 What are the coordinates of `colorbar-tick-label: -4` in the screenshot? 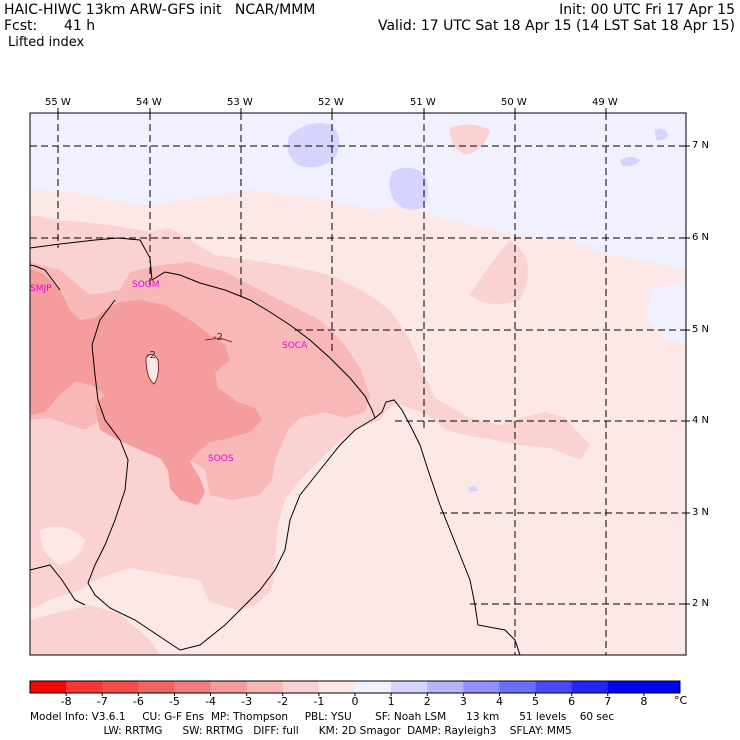 It's located at (211, 701).